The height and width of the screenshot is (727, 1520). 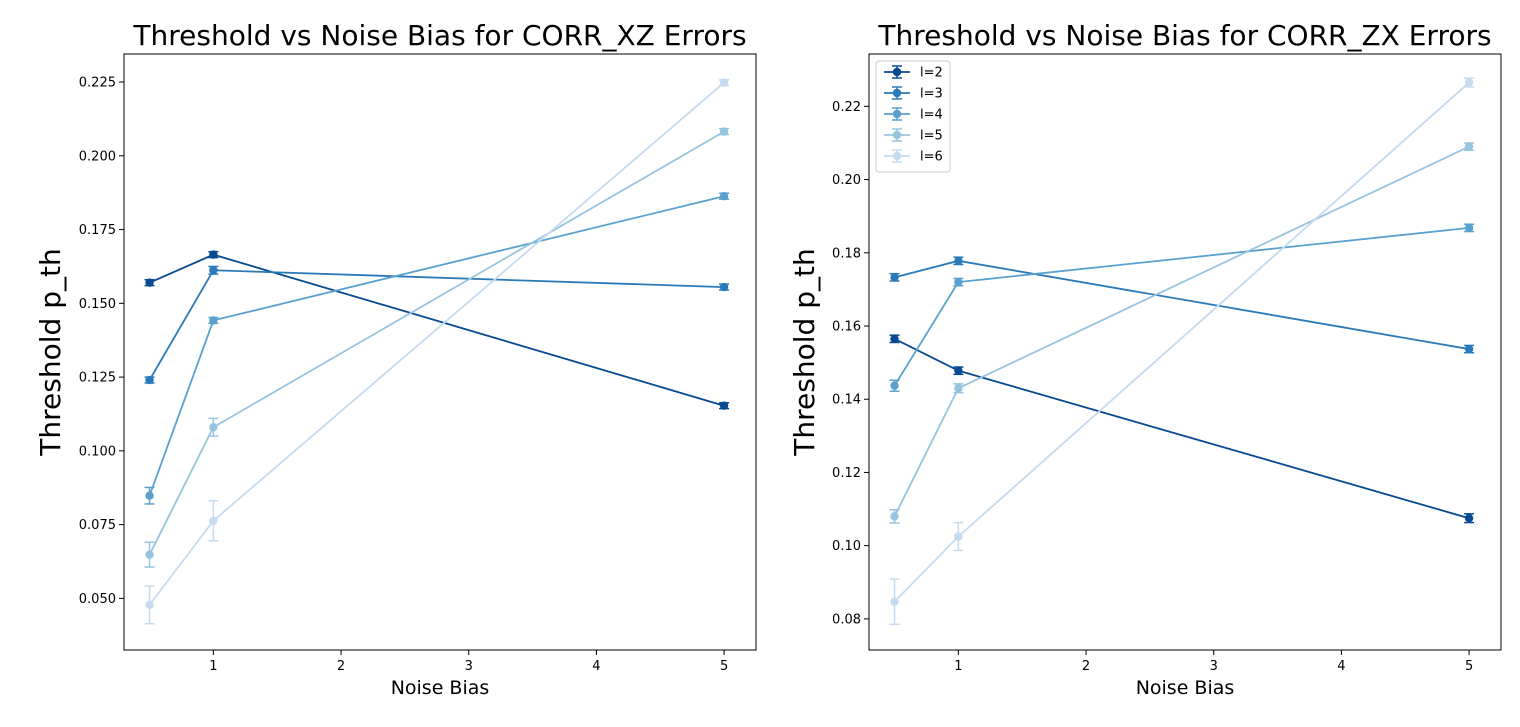 What do you see at coordinates (931, 115) in the screenshot?
I see `legend-label: l=4` at bounding box center [931, 115].